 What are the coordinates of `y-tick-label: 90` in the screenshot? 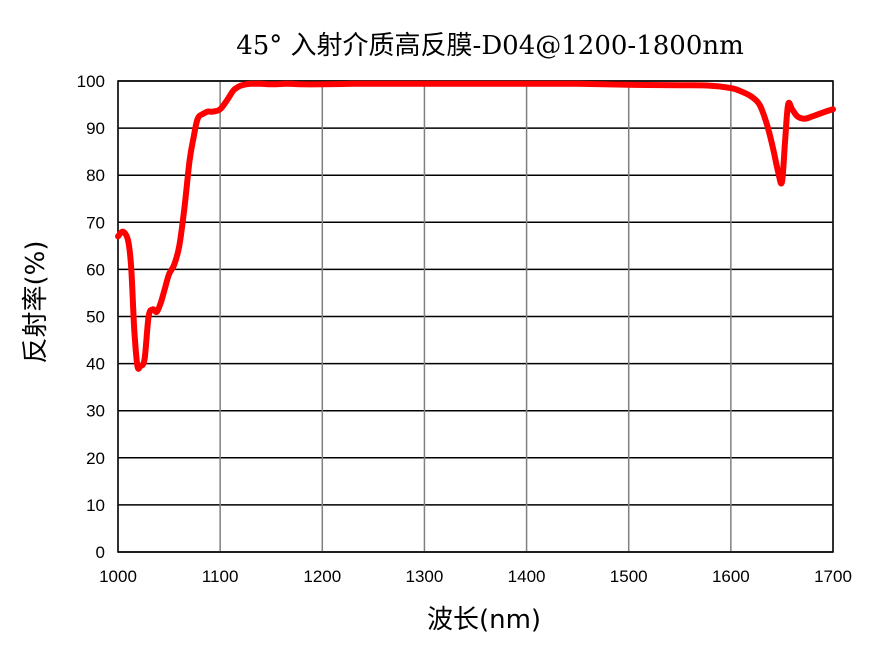 It's located at (95, 128).